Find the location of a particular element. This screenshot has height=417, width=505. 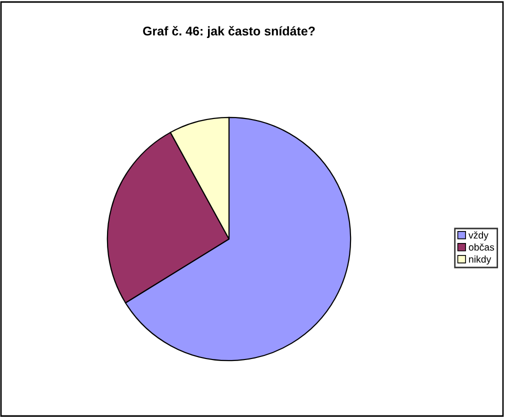

legend-label: vždy is located at coordinates (478, 236).